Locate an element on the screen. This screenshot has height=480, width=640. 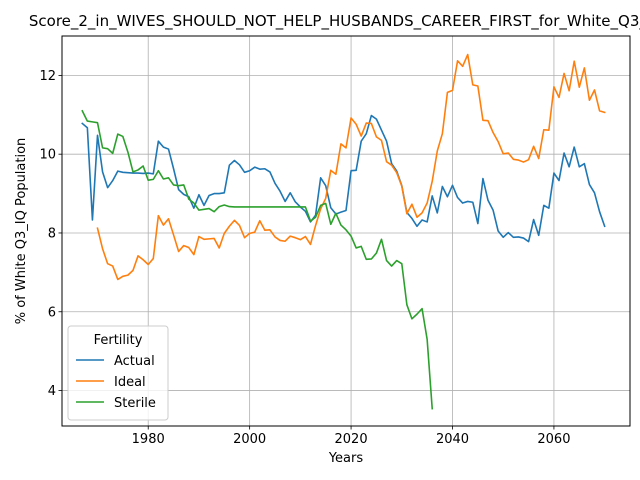
y-tick-label: 6 is located at coordinates (52, 312).